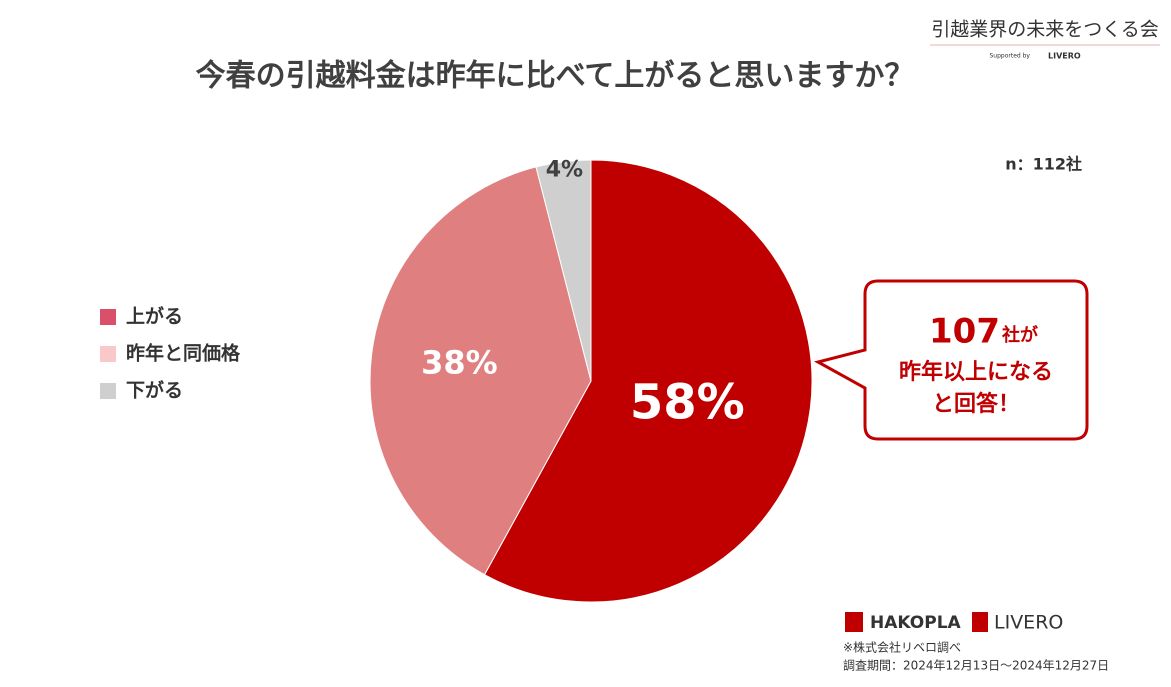  Describe the element at coordinates (564, 170) in the screenshot. I see `slice-label: 4%` at that location.